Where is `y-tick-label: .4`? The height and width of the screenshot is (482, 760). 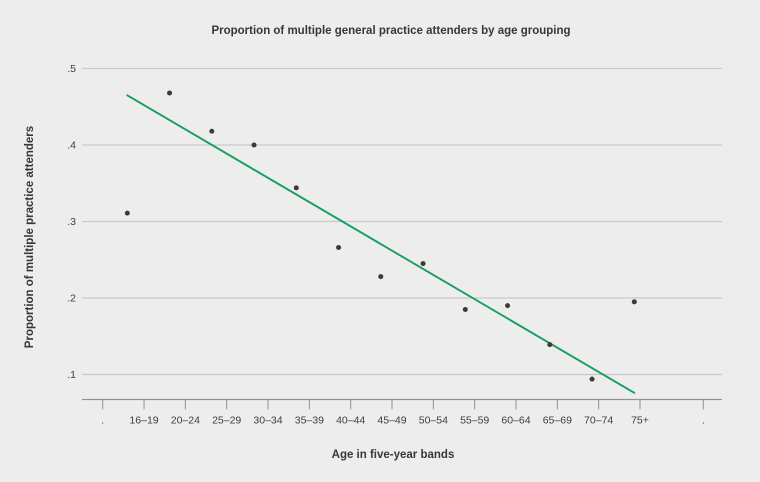 y-tick-label: .4 is located at coordinates (71, 146).